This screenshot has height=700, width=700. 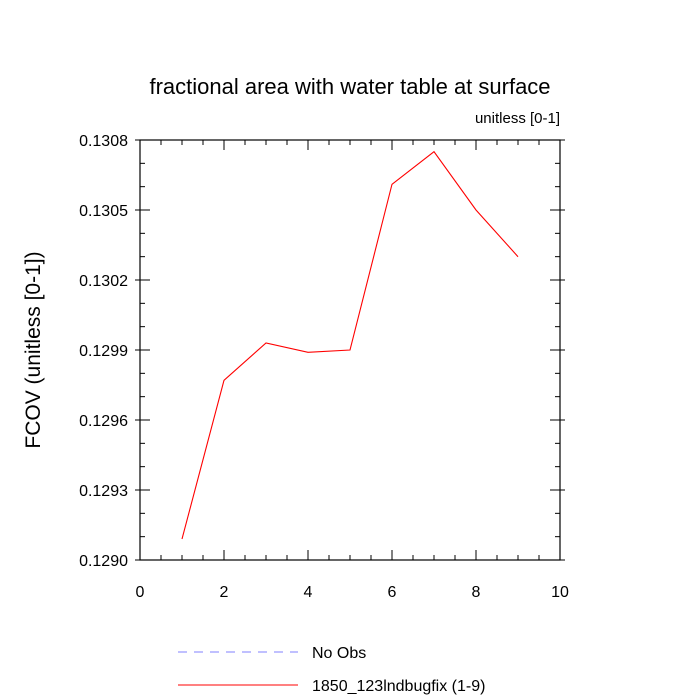 What do you see at coordinates (103, 561) in the screenshot?
I see `y-tick-label: 0.1290` at bounding box center [103, 561].